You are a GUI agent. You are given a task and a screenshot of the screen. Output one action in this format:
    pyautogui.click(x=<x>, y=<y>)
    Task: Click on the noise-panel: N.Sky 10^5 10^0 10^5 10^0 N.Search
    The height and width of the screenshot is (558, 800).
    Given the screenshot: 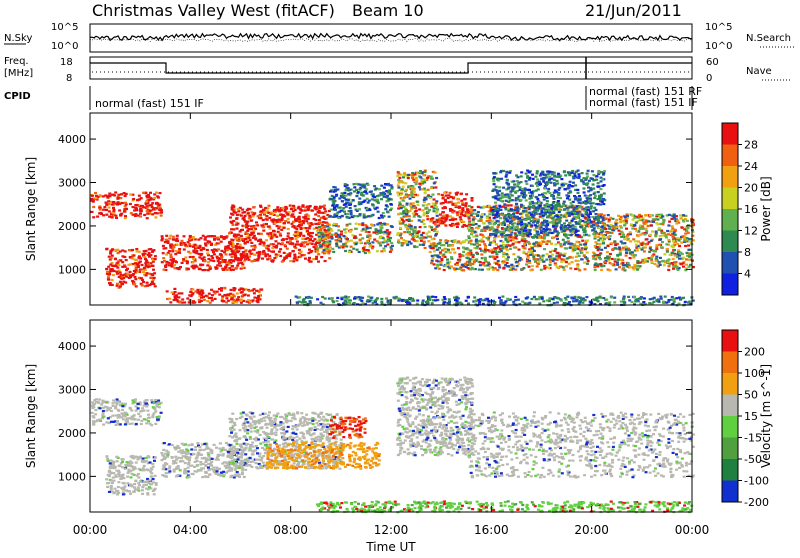 What is the action you would take?
    pyautogui.click(x=400, y=37)
    